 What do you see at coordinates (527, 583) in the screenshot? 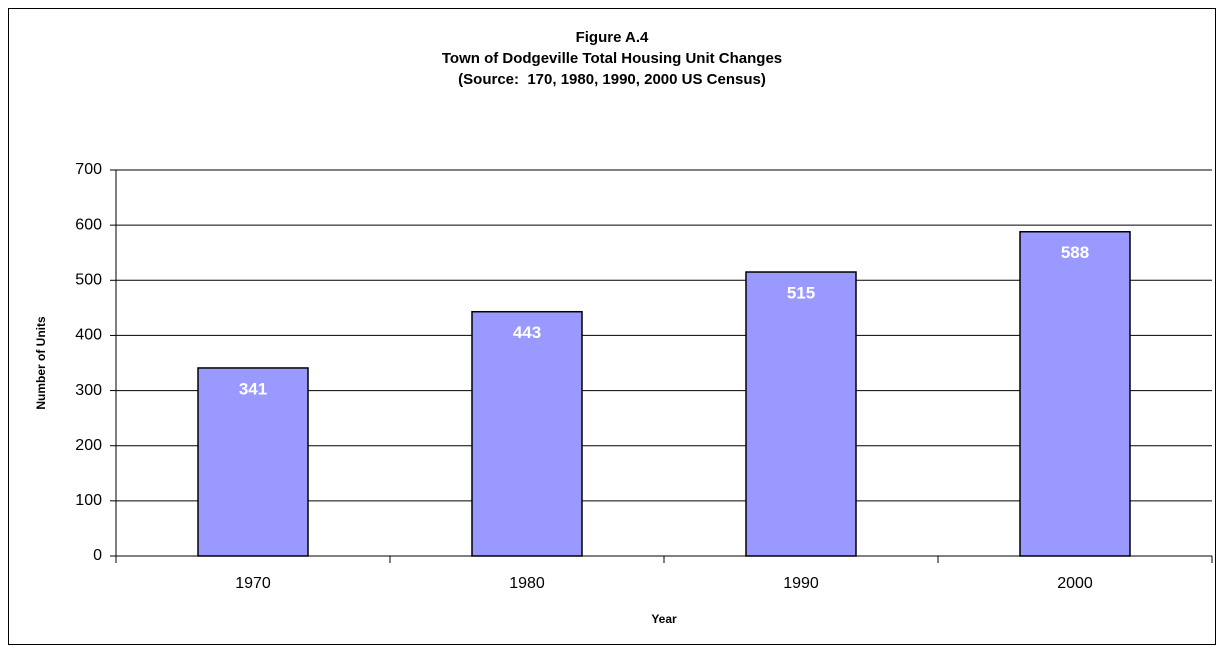
I see `x-tick-label: 1980` at bounding box center [527, 583].